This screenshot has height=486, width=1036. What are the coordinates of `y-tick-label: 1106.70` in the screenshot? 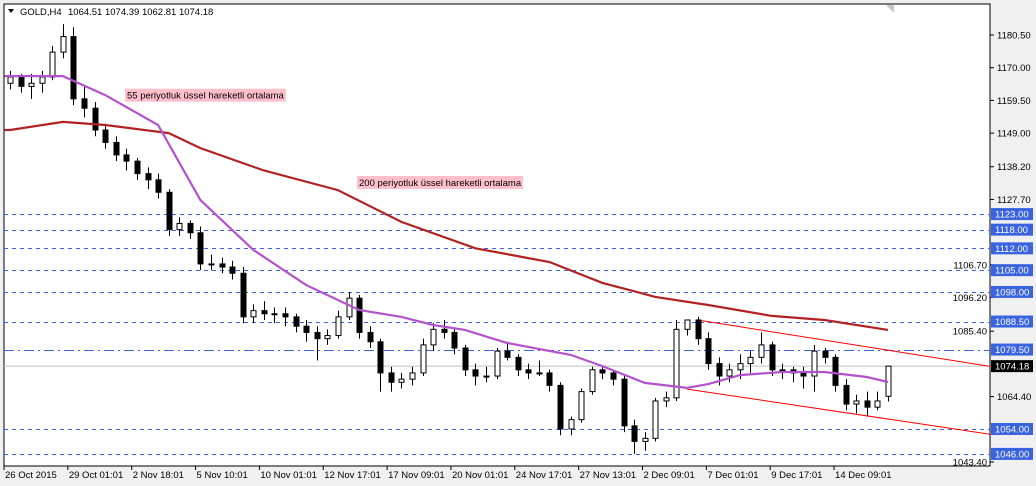 It's located at (970, 265).